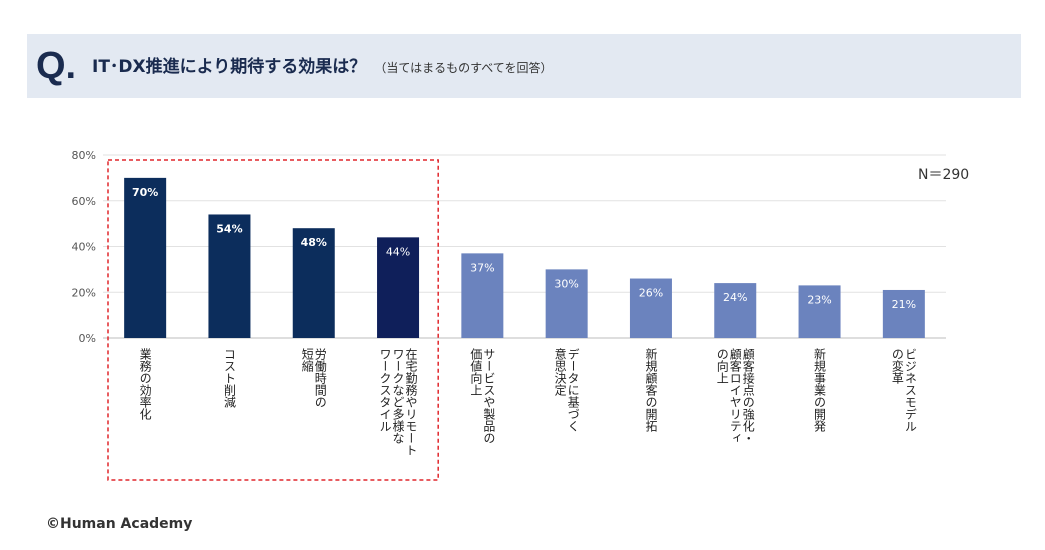  What do you see at coordinates (320, 378) in the screenshot?
I see `x-tick-label: 労働時間の` at bounding box center [320, 378].